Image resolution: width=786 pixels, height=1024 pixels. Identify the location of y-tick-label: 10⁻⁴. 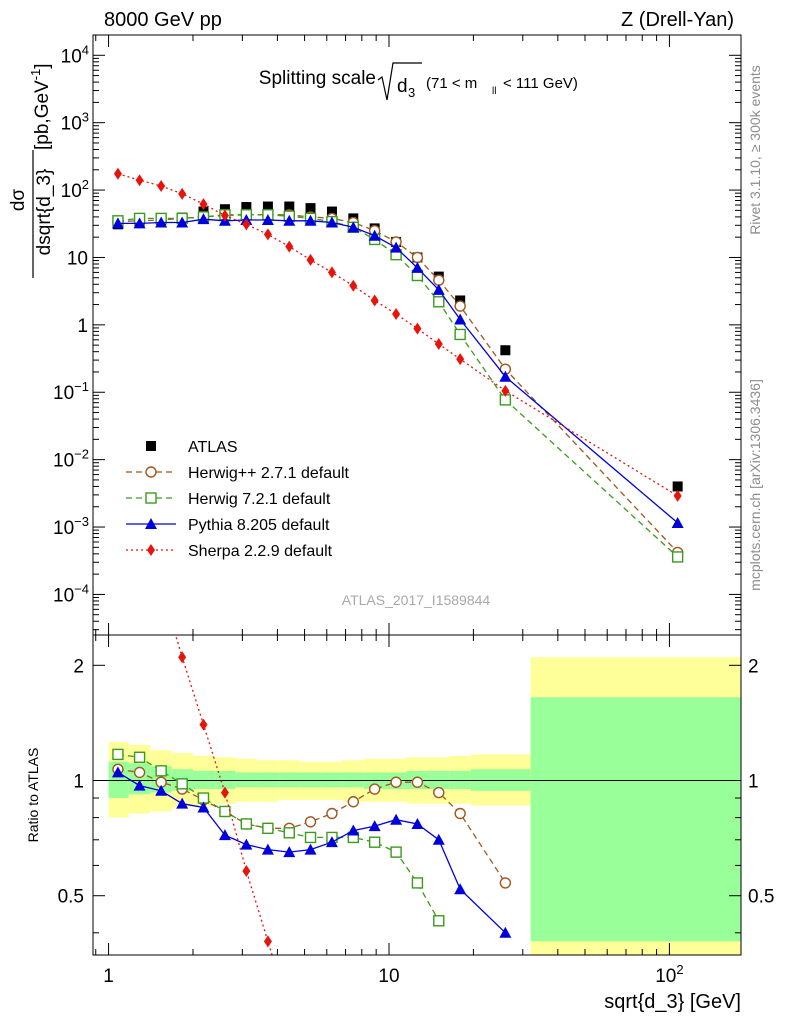
(71, 593).